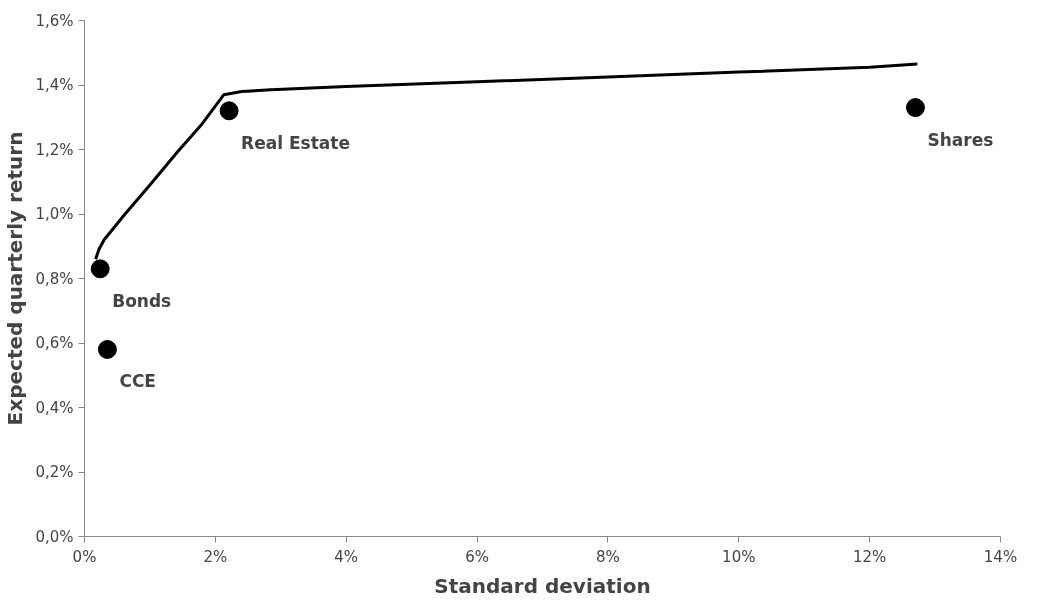 The image size is (1052, 608). I want to click on x-tick-label: 14%, so click(1000, 556).